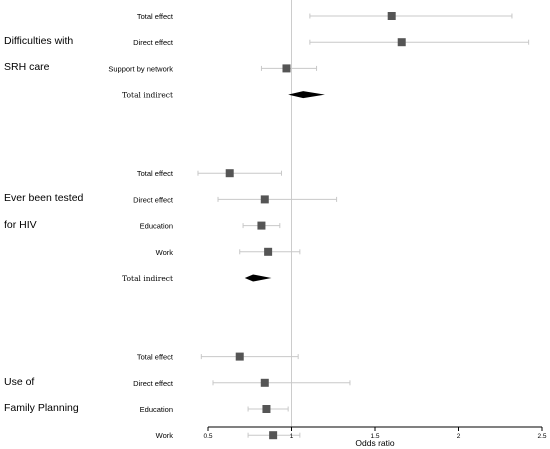 The image size is (550, 449). Describe the element at coordinates (20, 224) in the screenshot. I see `group-label-line: for HIV` at that location.